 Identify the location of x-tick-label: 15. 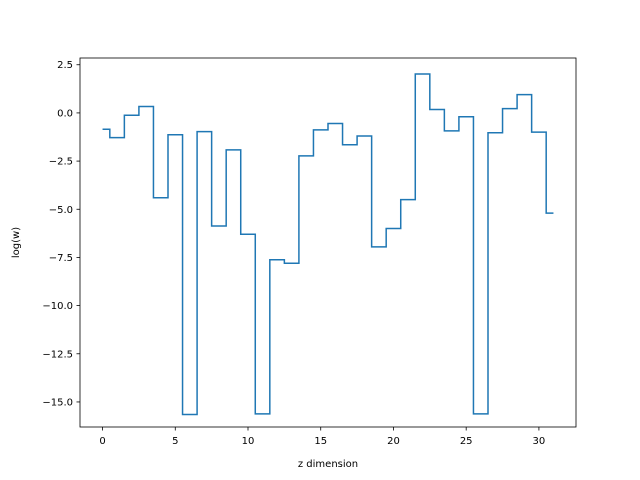
(320, 441).